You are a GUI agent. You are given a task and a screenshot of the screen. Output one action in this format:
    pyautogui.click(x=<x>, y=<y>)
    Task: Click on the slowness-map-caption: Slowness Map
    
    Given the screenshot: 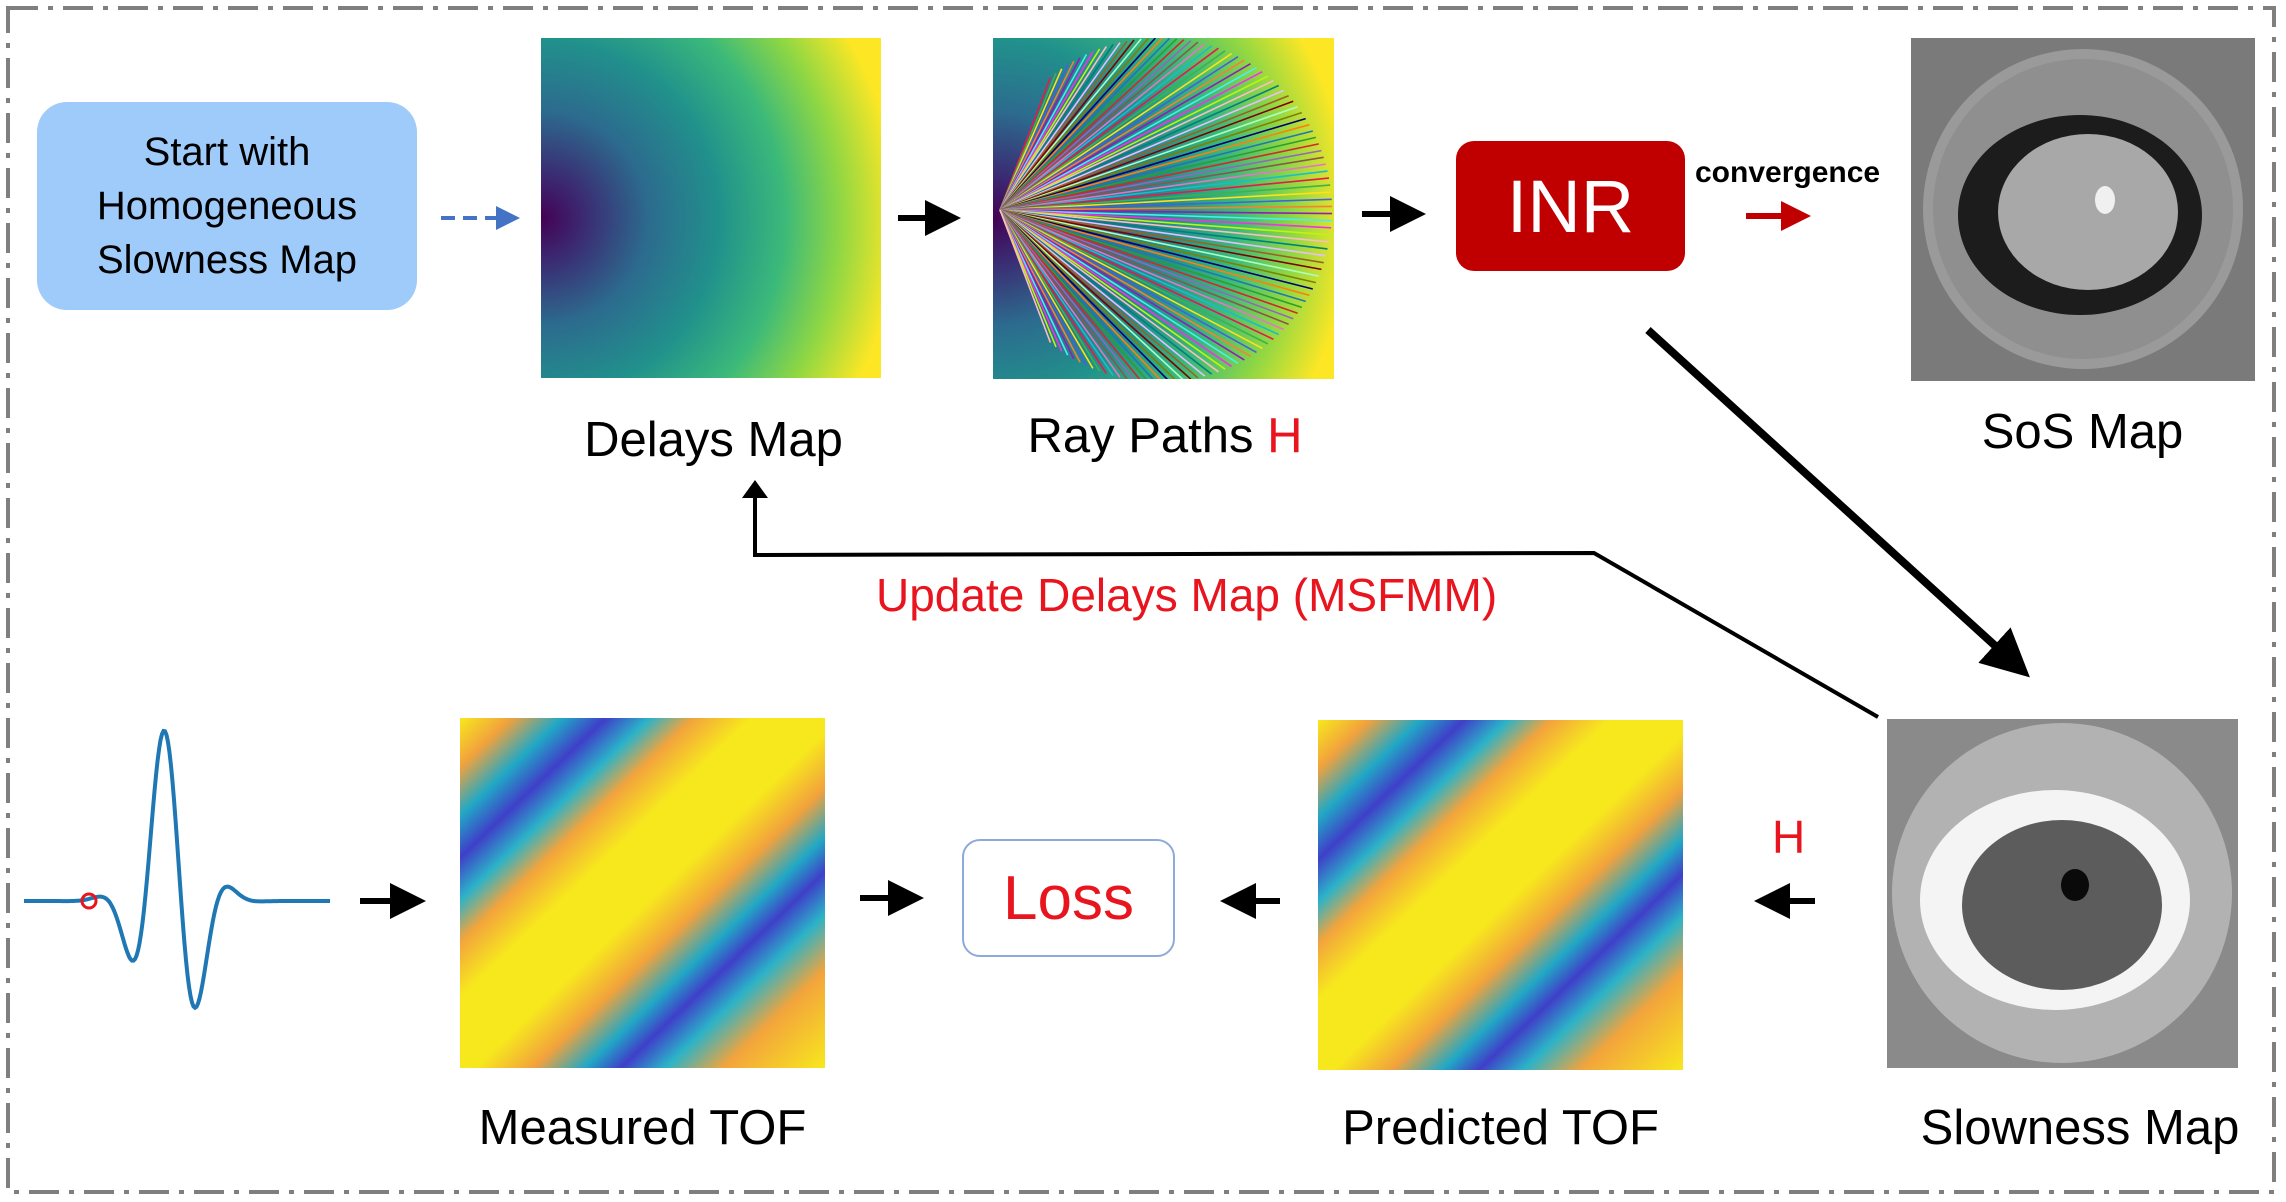 What is the action you would take?
    pyautogui.click(x=2080, y=1128)
    